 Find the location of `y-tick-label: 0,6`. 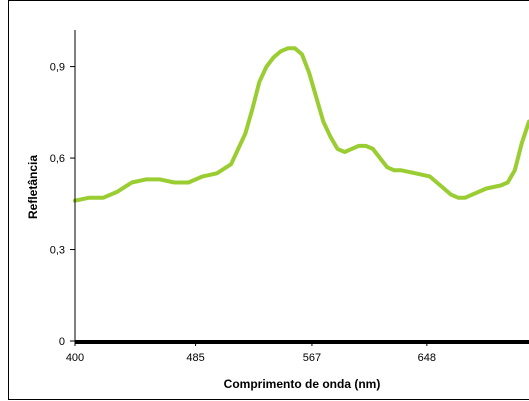

y-tick-label: 0,6 is located at coordinates (57, 159).